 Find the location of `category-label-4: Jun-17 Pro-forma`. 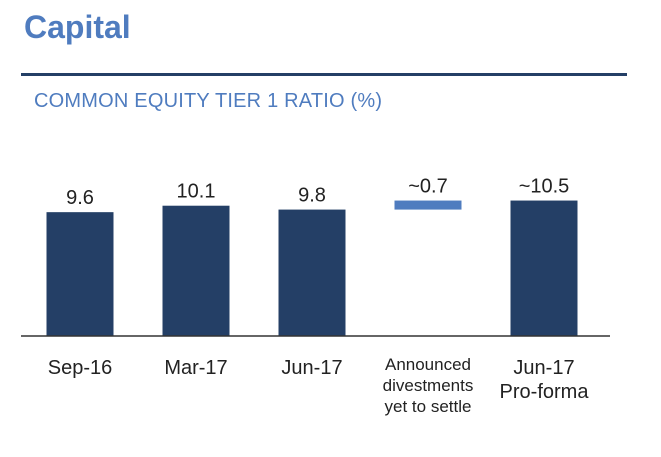

category-label-4: Jun-17 Pro-forma is located at coordinates (545, 380).